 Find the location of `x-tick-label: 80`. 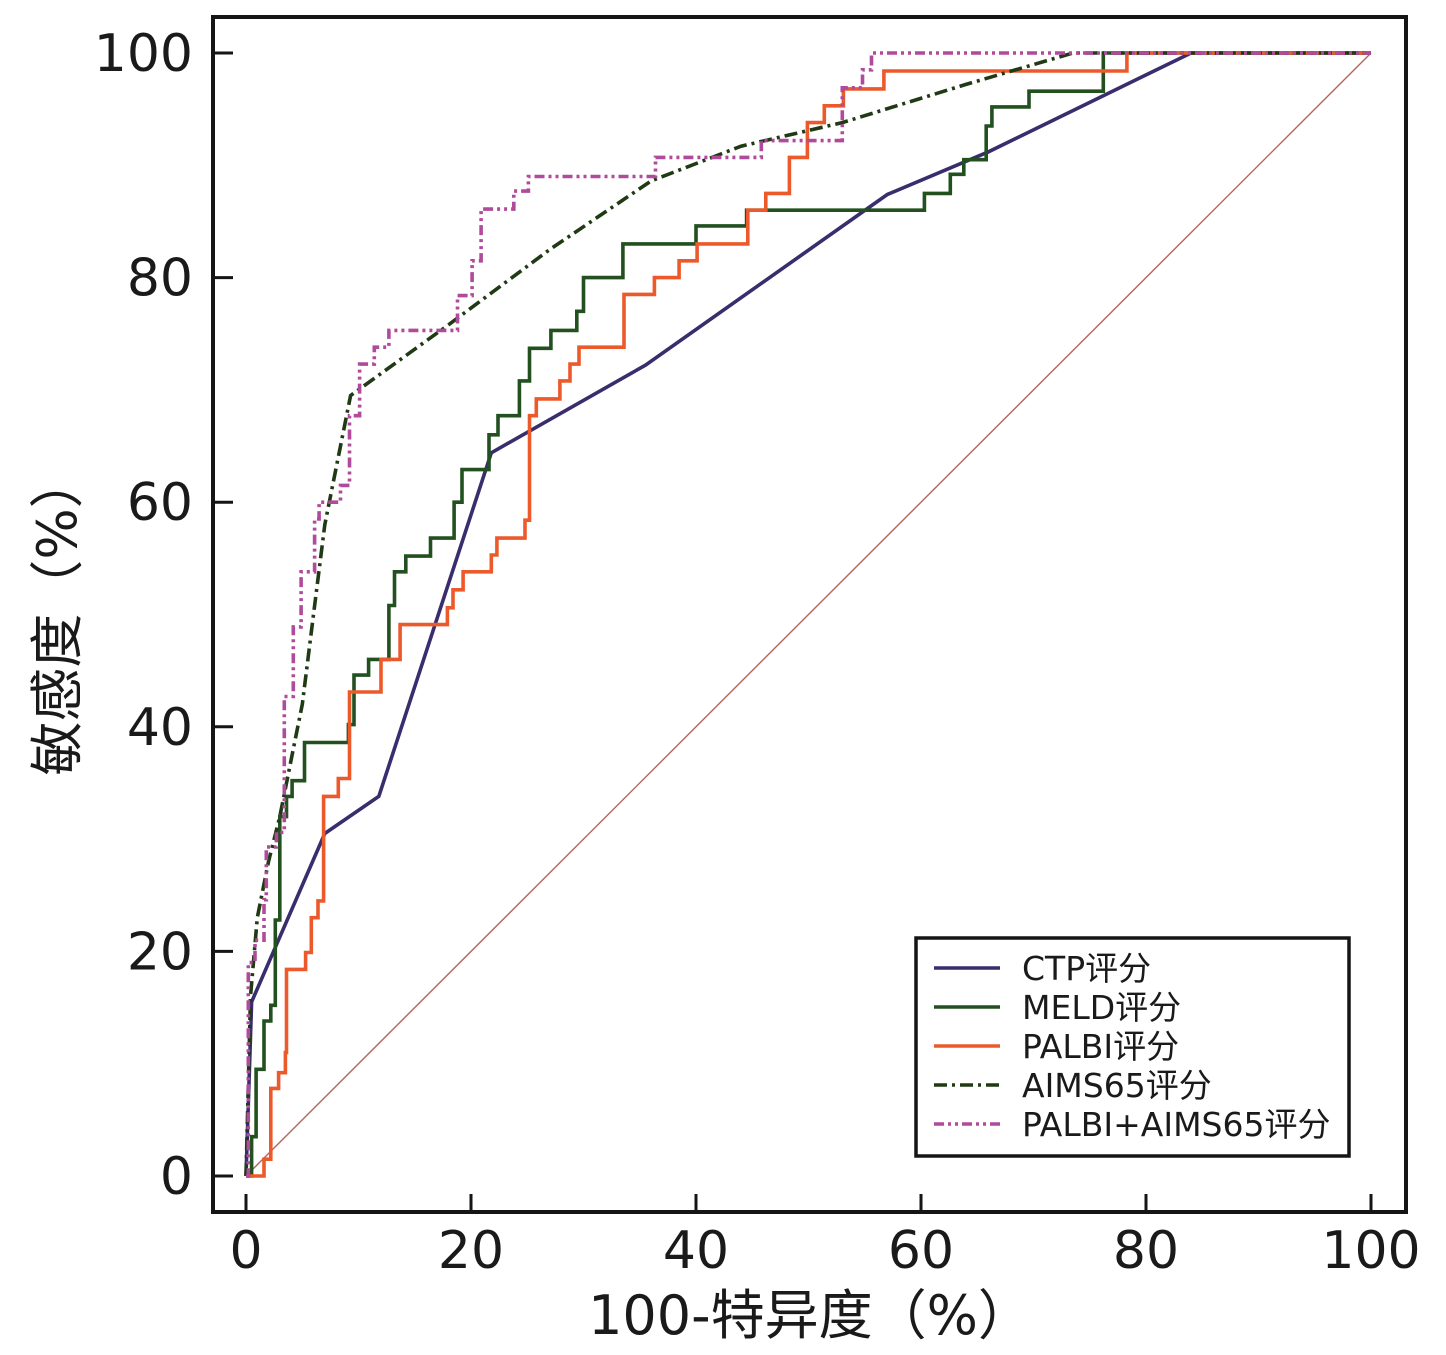

x-tick-label: 80 is located at coordinates (1146, 1251).